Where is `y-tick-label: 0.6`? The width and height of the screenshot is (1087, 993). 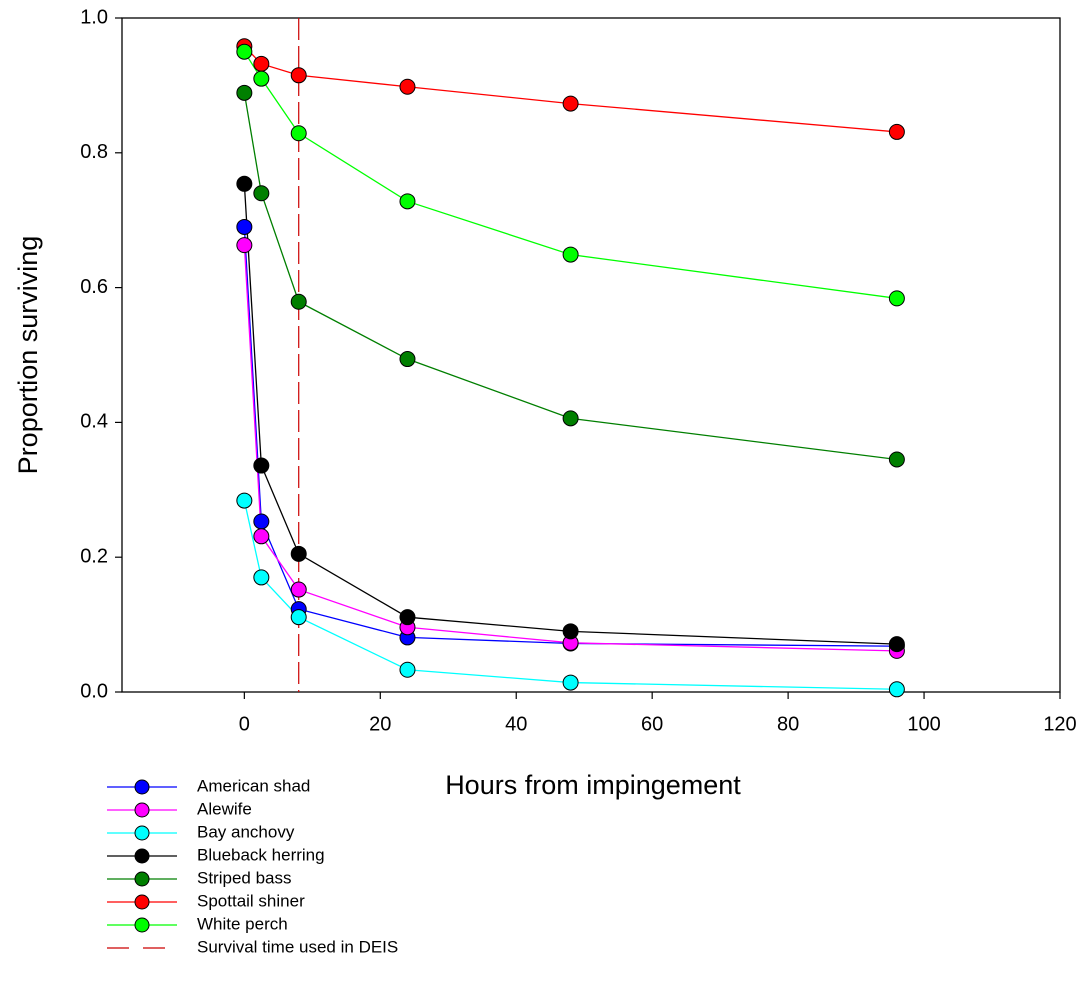
y-tick-label: 0.6 is located at coordinates (94, 287).